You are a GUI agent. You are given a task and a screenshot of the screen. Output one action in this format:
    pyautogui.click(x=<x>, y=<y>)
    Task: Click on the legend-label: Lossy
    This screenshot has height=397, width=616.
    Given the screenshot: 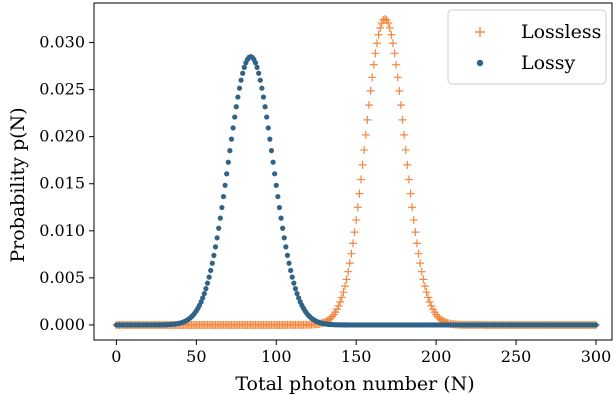 What is the action you would take?
    pyautogui.click(x=548, y=63)
    